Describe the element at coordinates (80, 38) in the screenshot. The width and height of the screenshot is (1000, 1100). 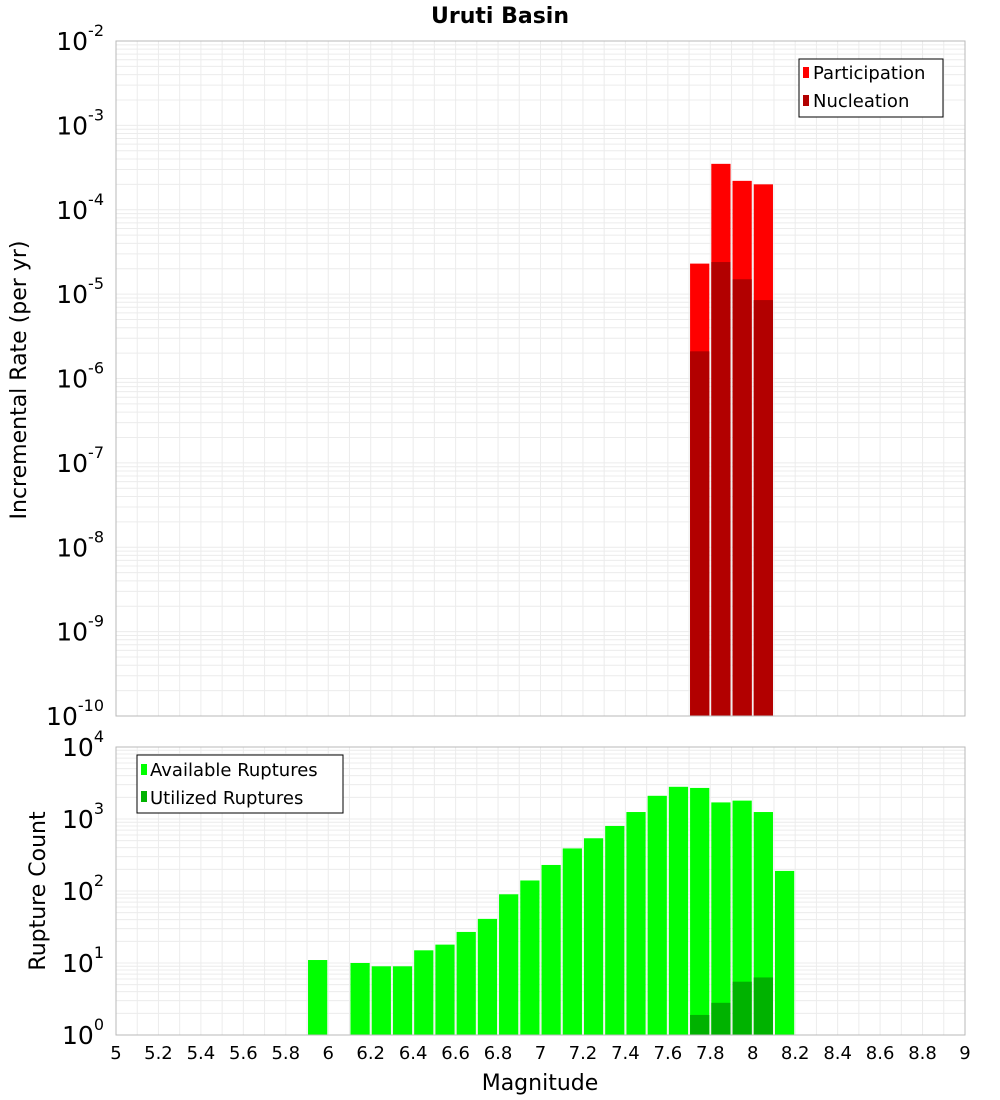
I see `y-tick-label: 10⁻²` at that location.